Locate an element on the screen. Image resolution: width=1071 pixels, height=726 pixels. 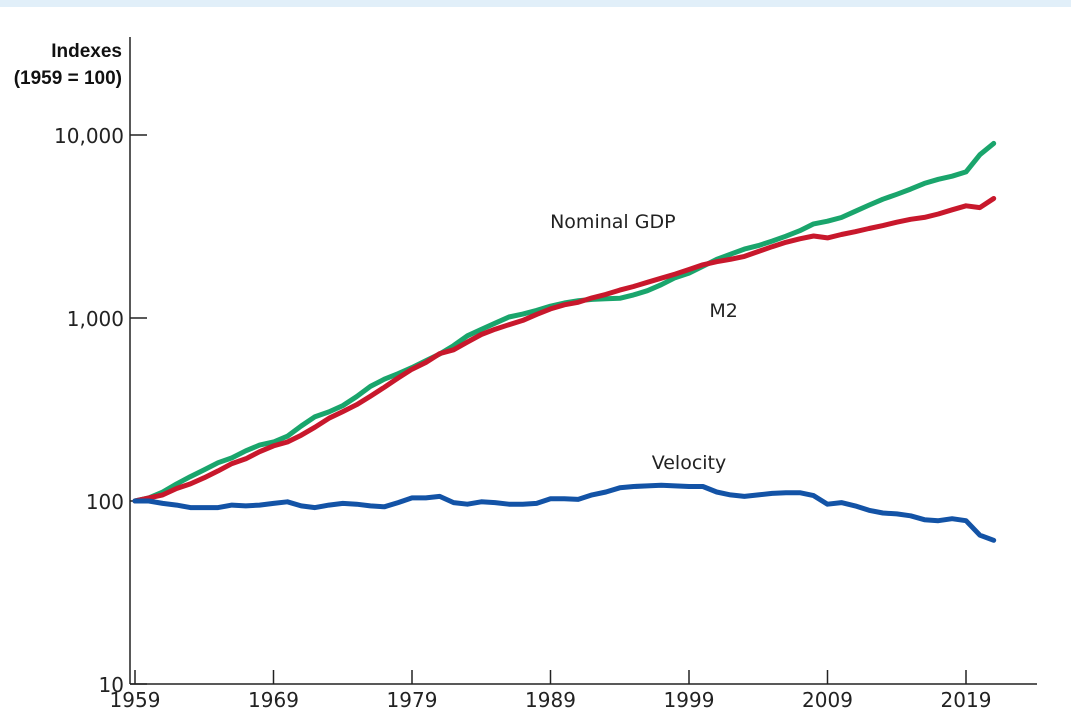
velocity-line is located at coordinates (564, 512).